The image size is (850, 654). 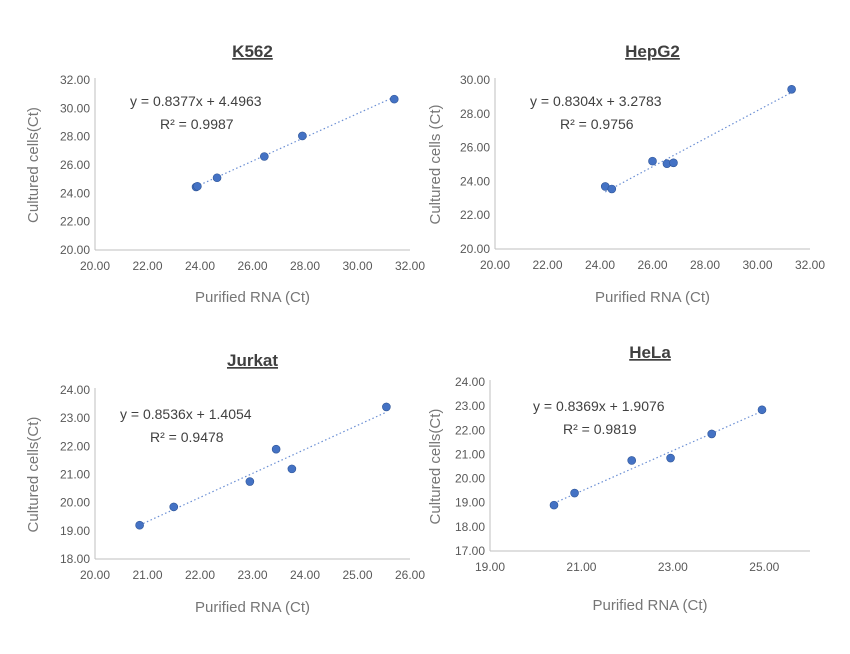 I want to click on trendline-equation: y = 0.8536x + 1.4054, so click(x=186, y=414).